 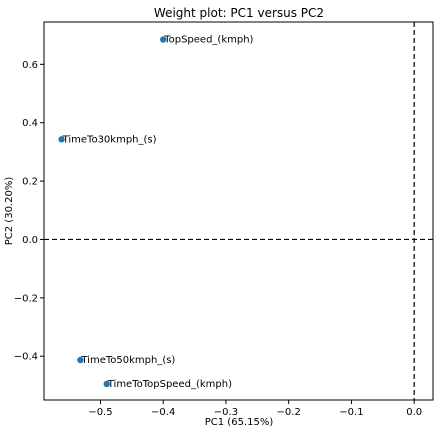 What do you see at coordinates (163, 412) in the screenshot?
I see `x-tick-label: −0.4` at bounding box center [163, 412].